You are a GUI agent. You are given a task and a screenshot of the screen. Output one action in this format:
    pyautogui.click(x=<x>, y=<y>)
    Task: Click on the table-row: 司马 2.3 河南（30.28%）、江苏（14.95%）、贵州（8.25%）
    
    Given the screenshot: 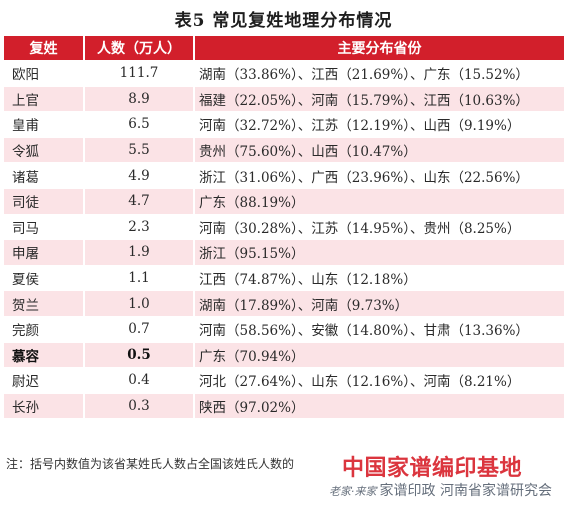 What is the action you would take?
    pyautogui.click(x=284, y=226)
    